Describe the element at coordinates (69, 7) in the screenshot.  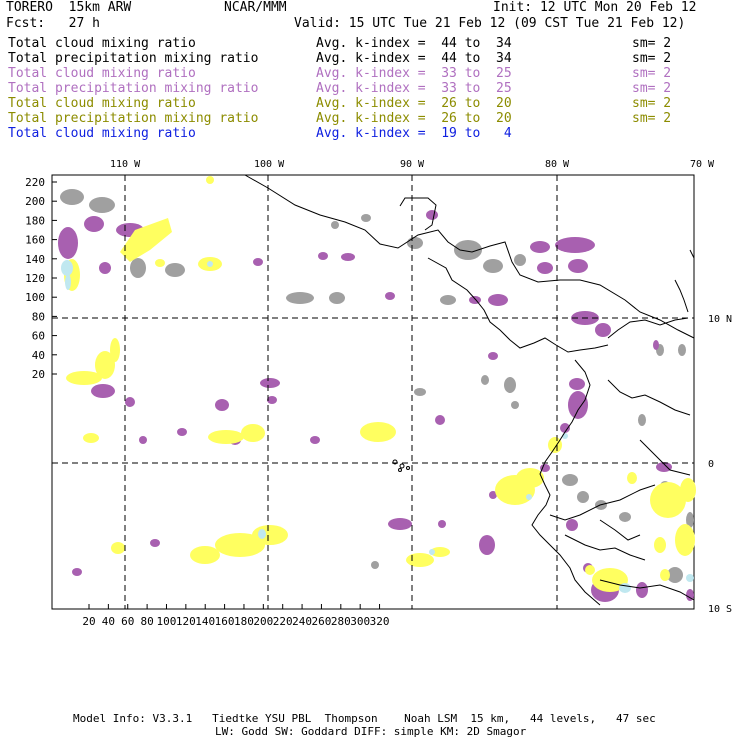
I see `model-title: TORERO 15km ARW` at that location.